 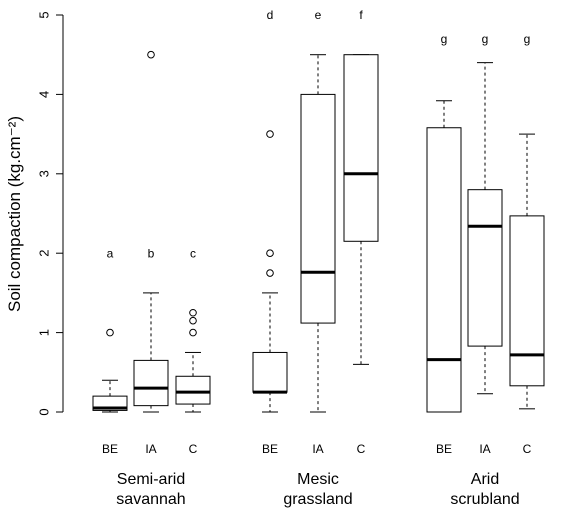 What do you see at coordinates (44, 253) in the screenshot?
I see `y-tick-label: 2` at bounding box center [44, 253].